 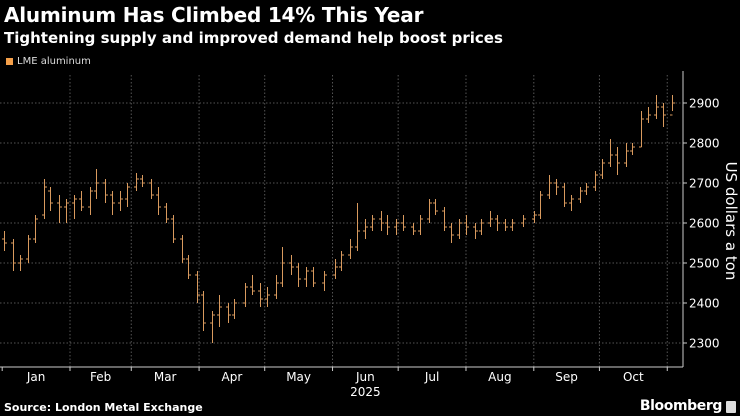 What do you see at coordinates (298, 377) in the screenshot?
I see `x-tick-label: May` at bounding box center [298, 377].